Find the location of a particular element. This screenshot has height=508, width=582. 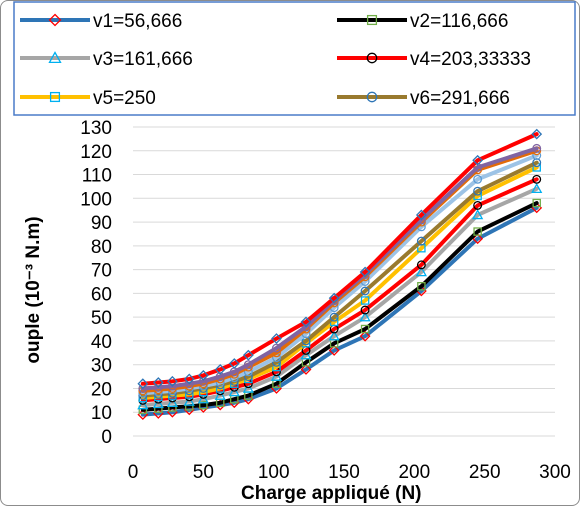

y-tick-label: 60 is located at coordinates (101, 294).